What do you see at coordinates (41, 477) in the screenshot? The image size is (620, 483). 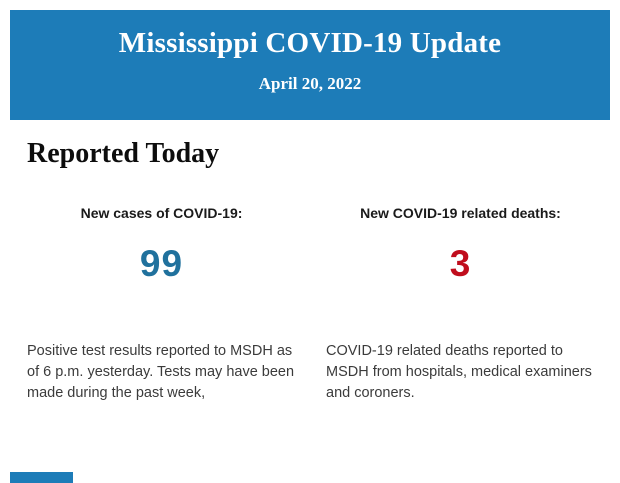 I see `next-section-partial-bar` at bounding box center [41, 477].